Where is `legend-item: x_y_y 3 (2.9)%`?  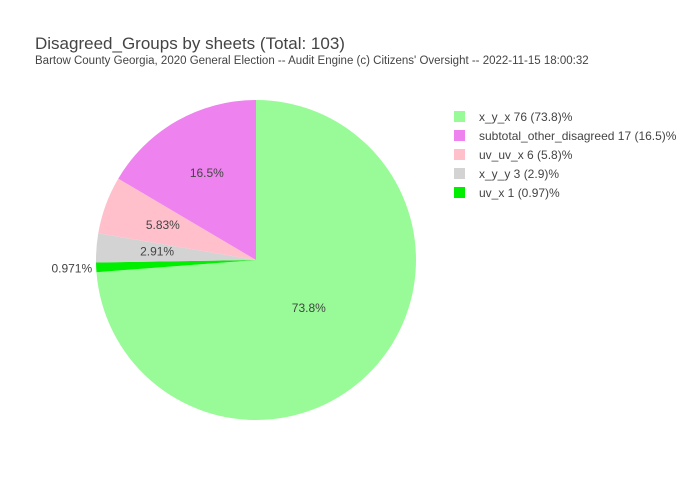 legend-item: x_y_y 3 (2.9)% is located at coordinates (565, 173).